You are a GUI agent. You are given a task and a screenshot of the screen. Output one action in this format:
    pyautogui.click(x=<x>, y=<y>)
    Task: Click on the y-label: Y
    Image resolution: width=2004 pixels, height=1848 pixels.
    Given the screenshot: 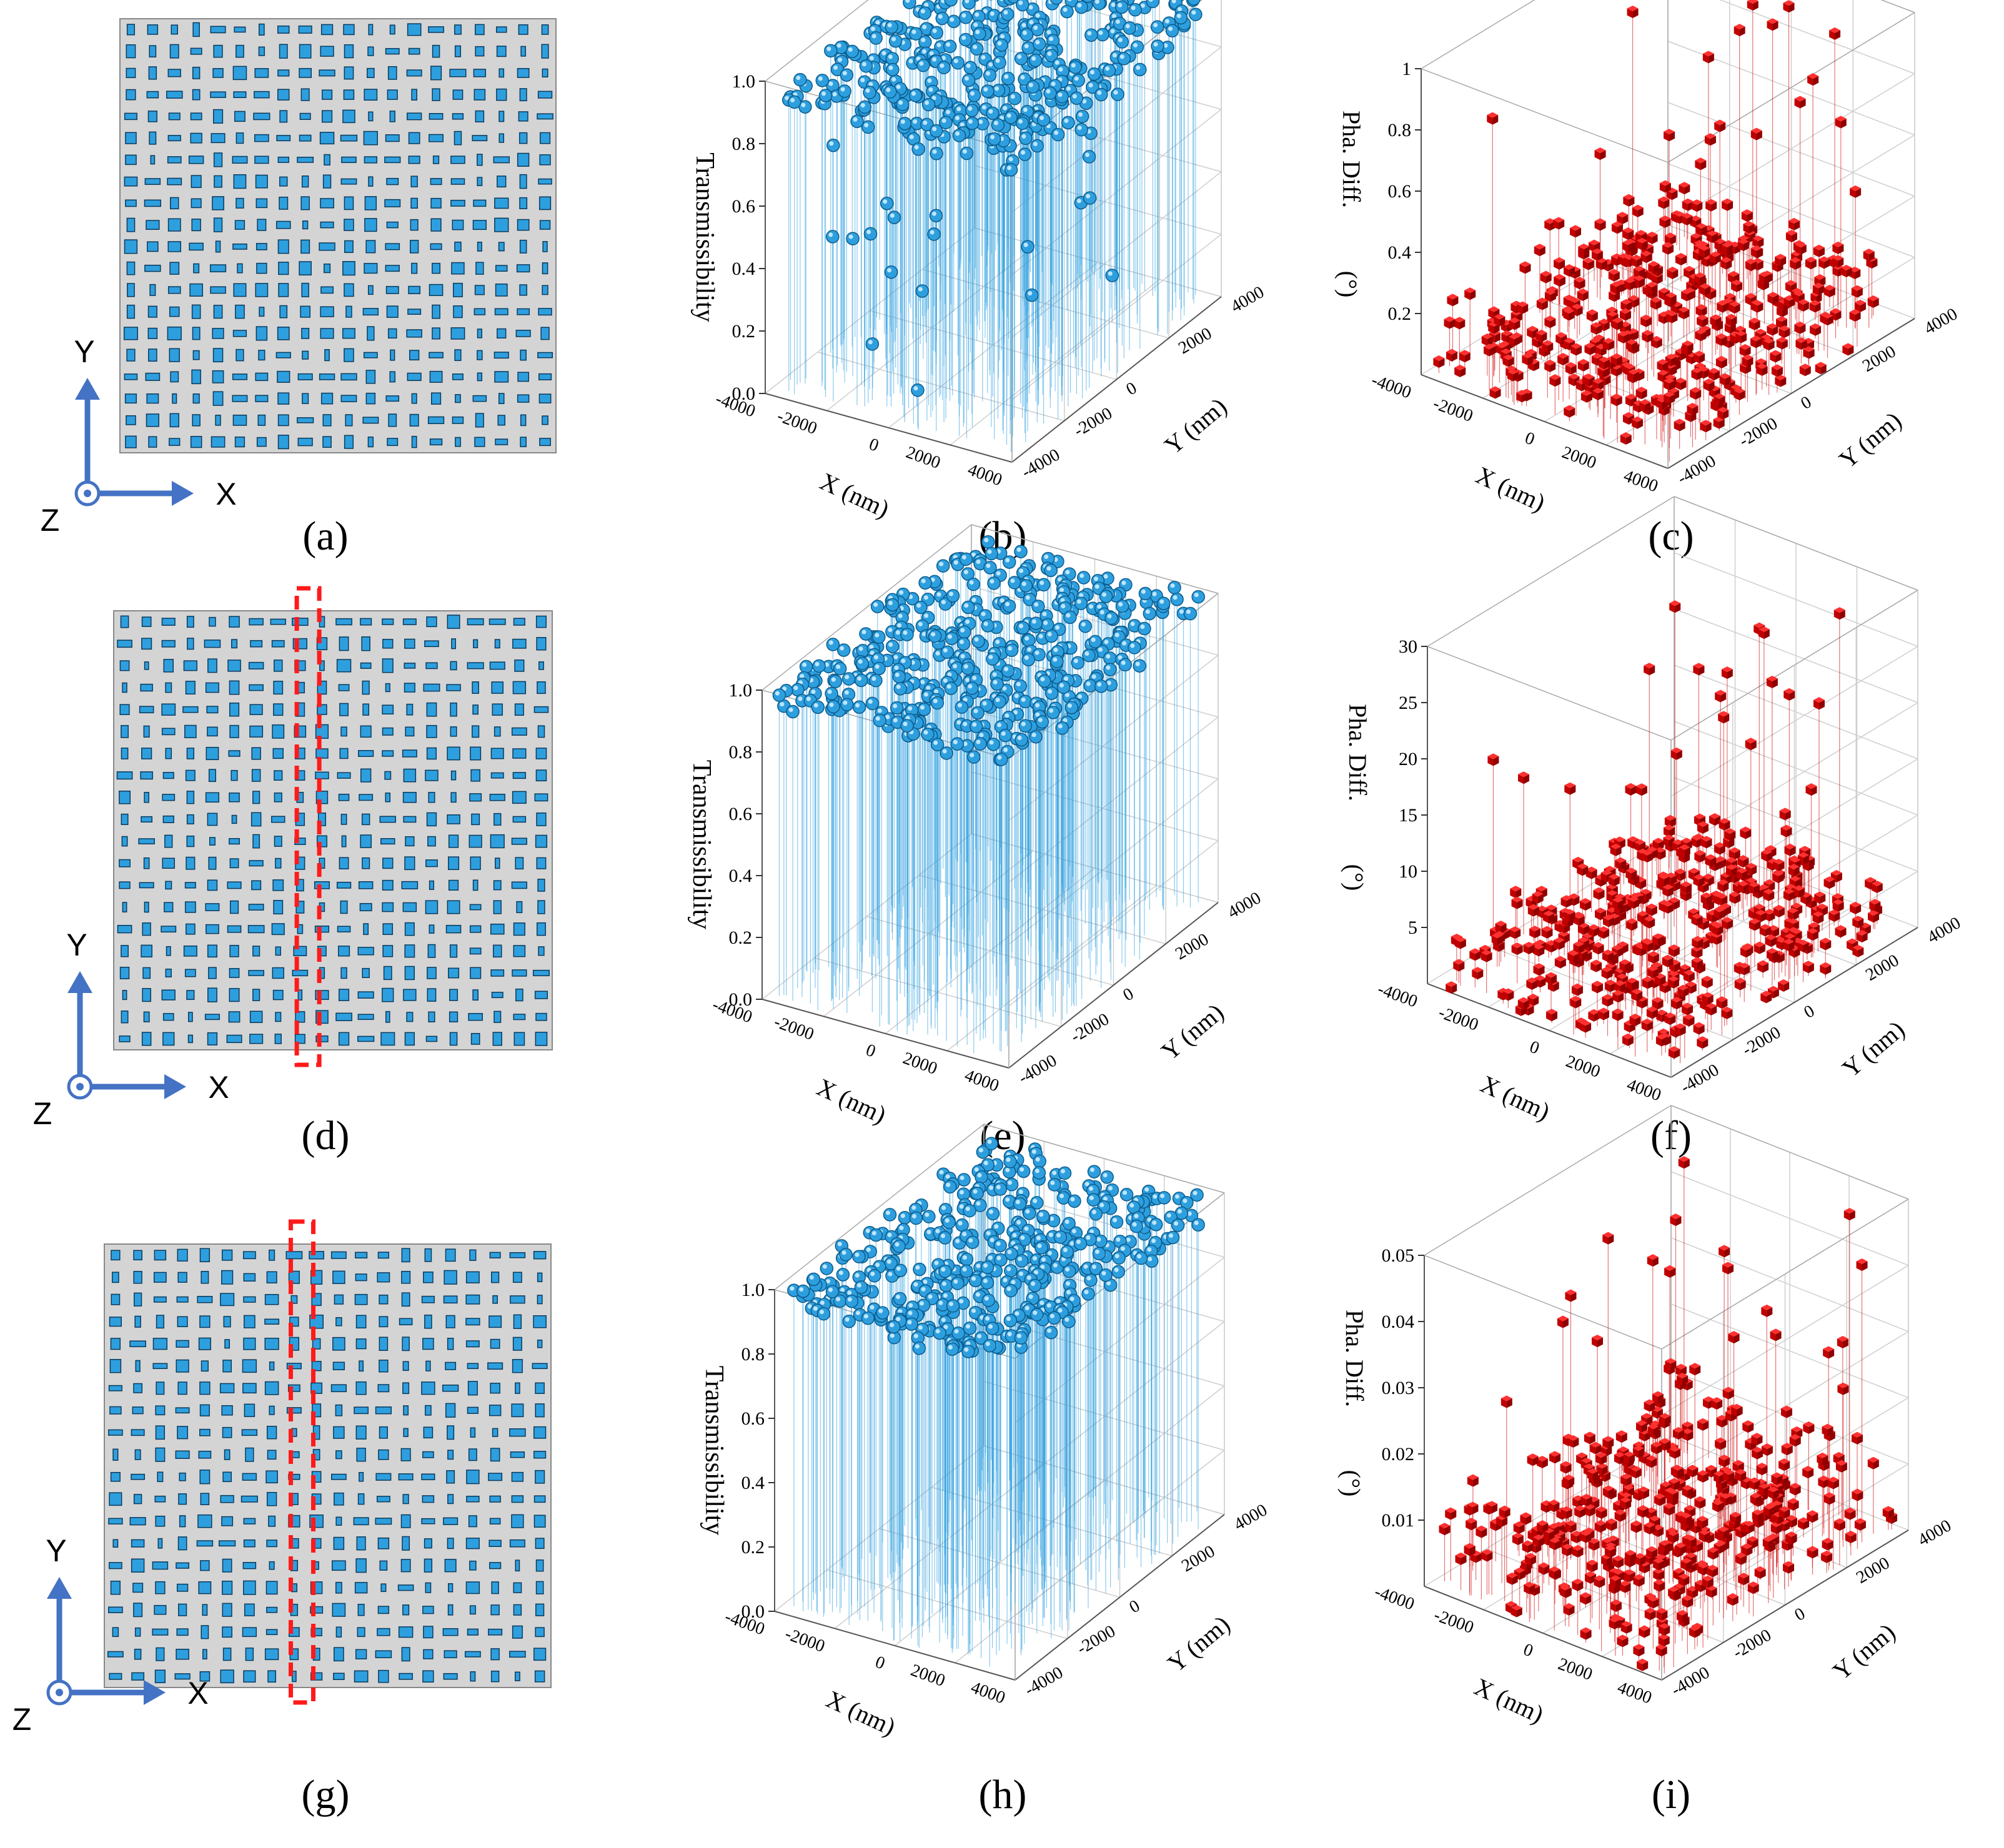 What is the action you would take?
    pyautogui.click(x=77, y=944)
    